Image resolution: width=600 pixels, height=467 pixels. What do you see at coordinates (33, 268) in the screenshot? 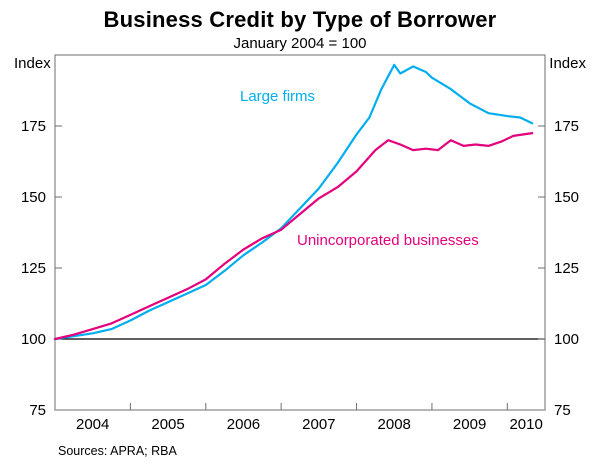
I see `y-tick-label-left: 125` at bounding box center [33, 268].